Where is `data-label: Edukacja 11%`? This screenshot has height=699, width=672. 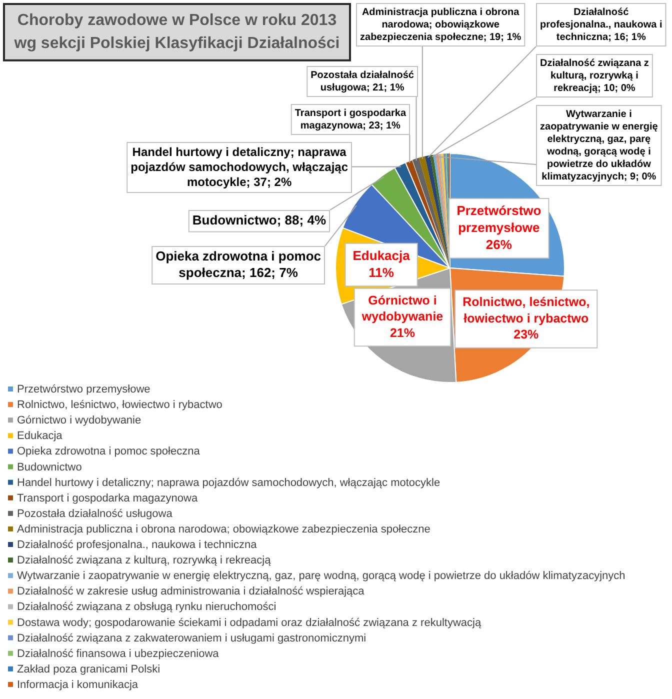
data-label: Edukacja 11% is located at coordinates (381, 264).